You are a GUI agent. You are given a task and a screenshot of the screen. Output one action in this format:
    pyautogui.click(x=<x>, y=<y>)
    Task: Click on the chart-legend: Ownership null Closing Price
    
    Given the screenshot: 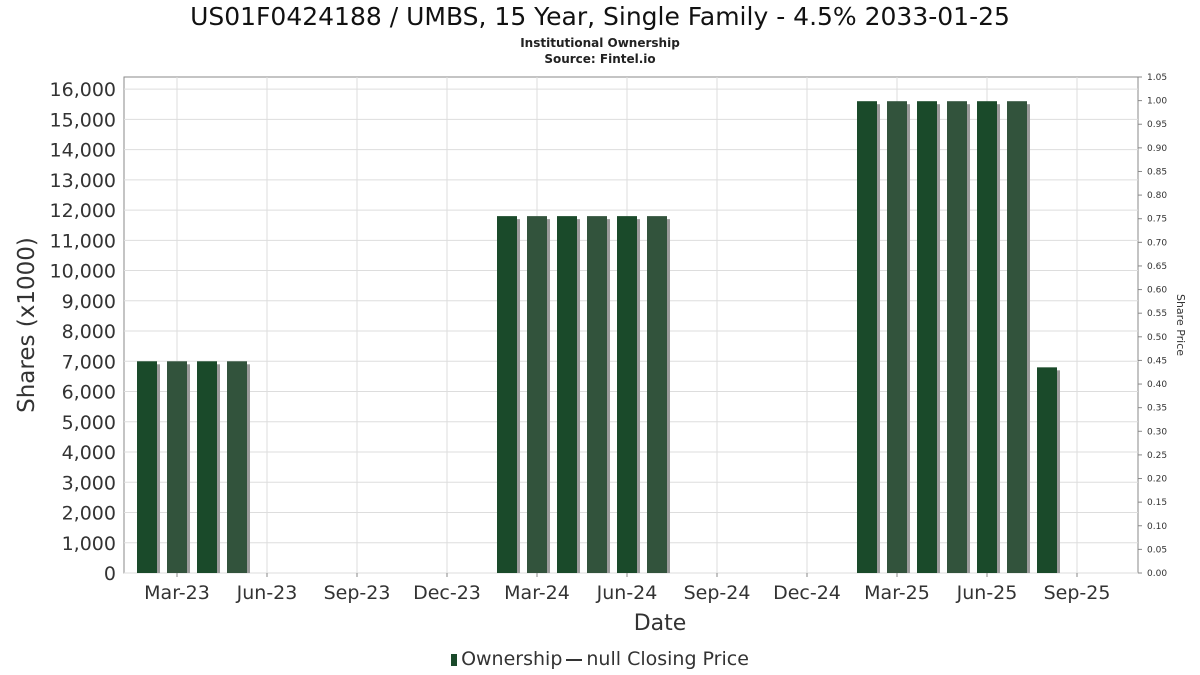 What is the action you would take?
    pyautogui.click(x=600, y=659)
    